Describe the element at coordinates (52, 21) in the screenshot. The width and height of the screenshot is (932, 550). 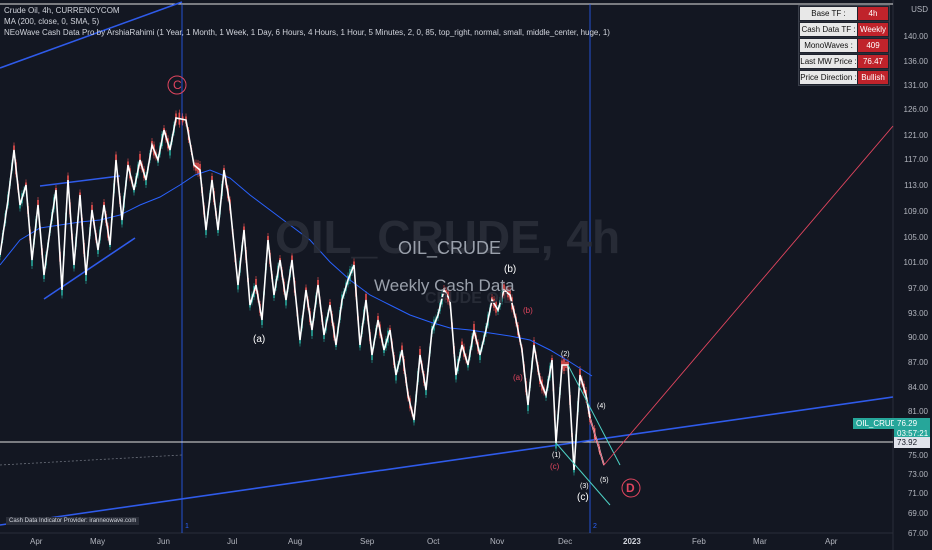
I see `legend-ma: MA (200, close, 0, SMA, 5)` at that location.